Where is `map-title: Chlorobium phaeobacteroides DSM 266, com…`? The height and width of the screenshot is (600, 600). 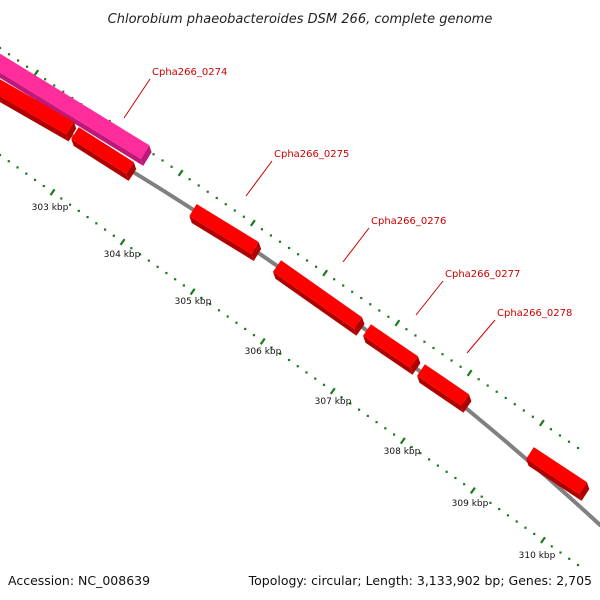 map-title: Chlorobium phaeobacteroides DSM 266, com… is located at coordinates (300, 19).